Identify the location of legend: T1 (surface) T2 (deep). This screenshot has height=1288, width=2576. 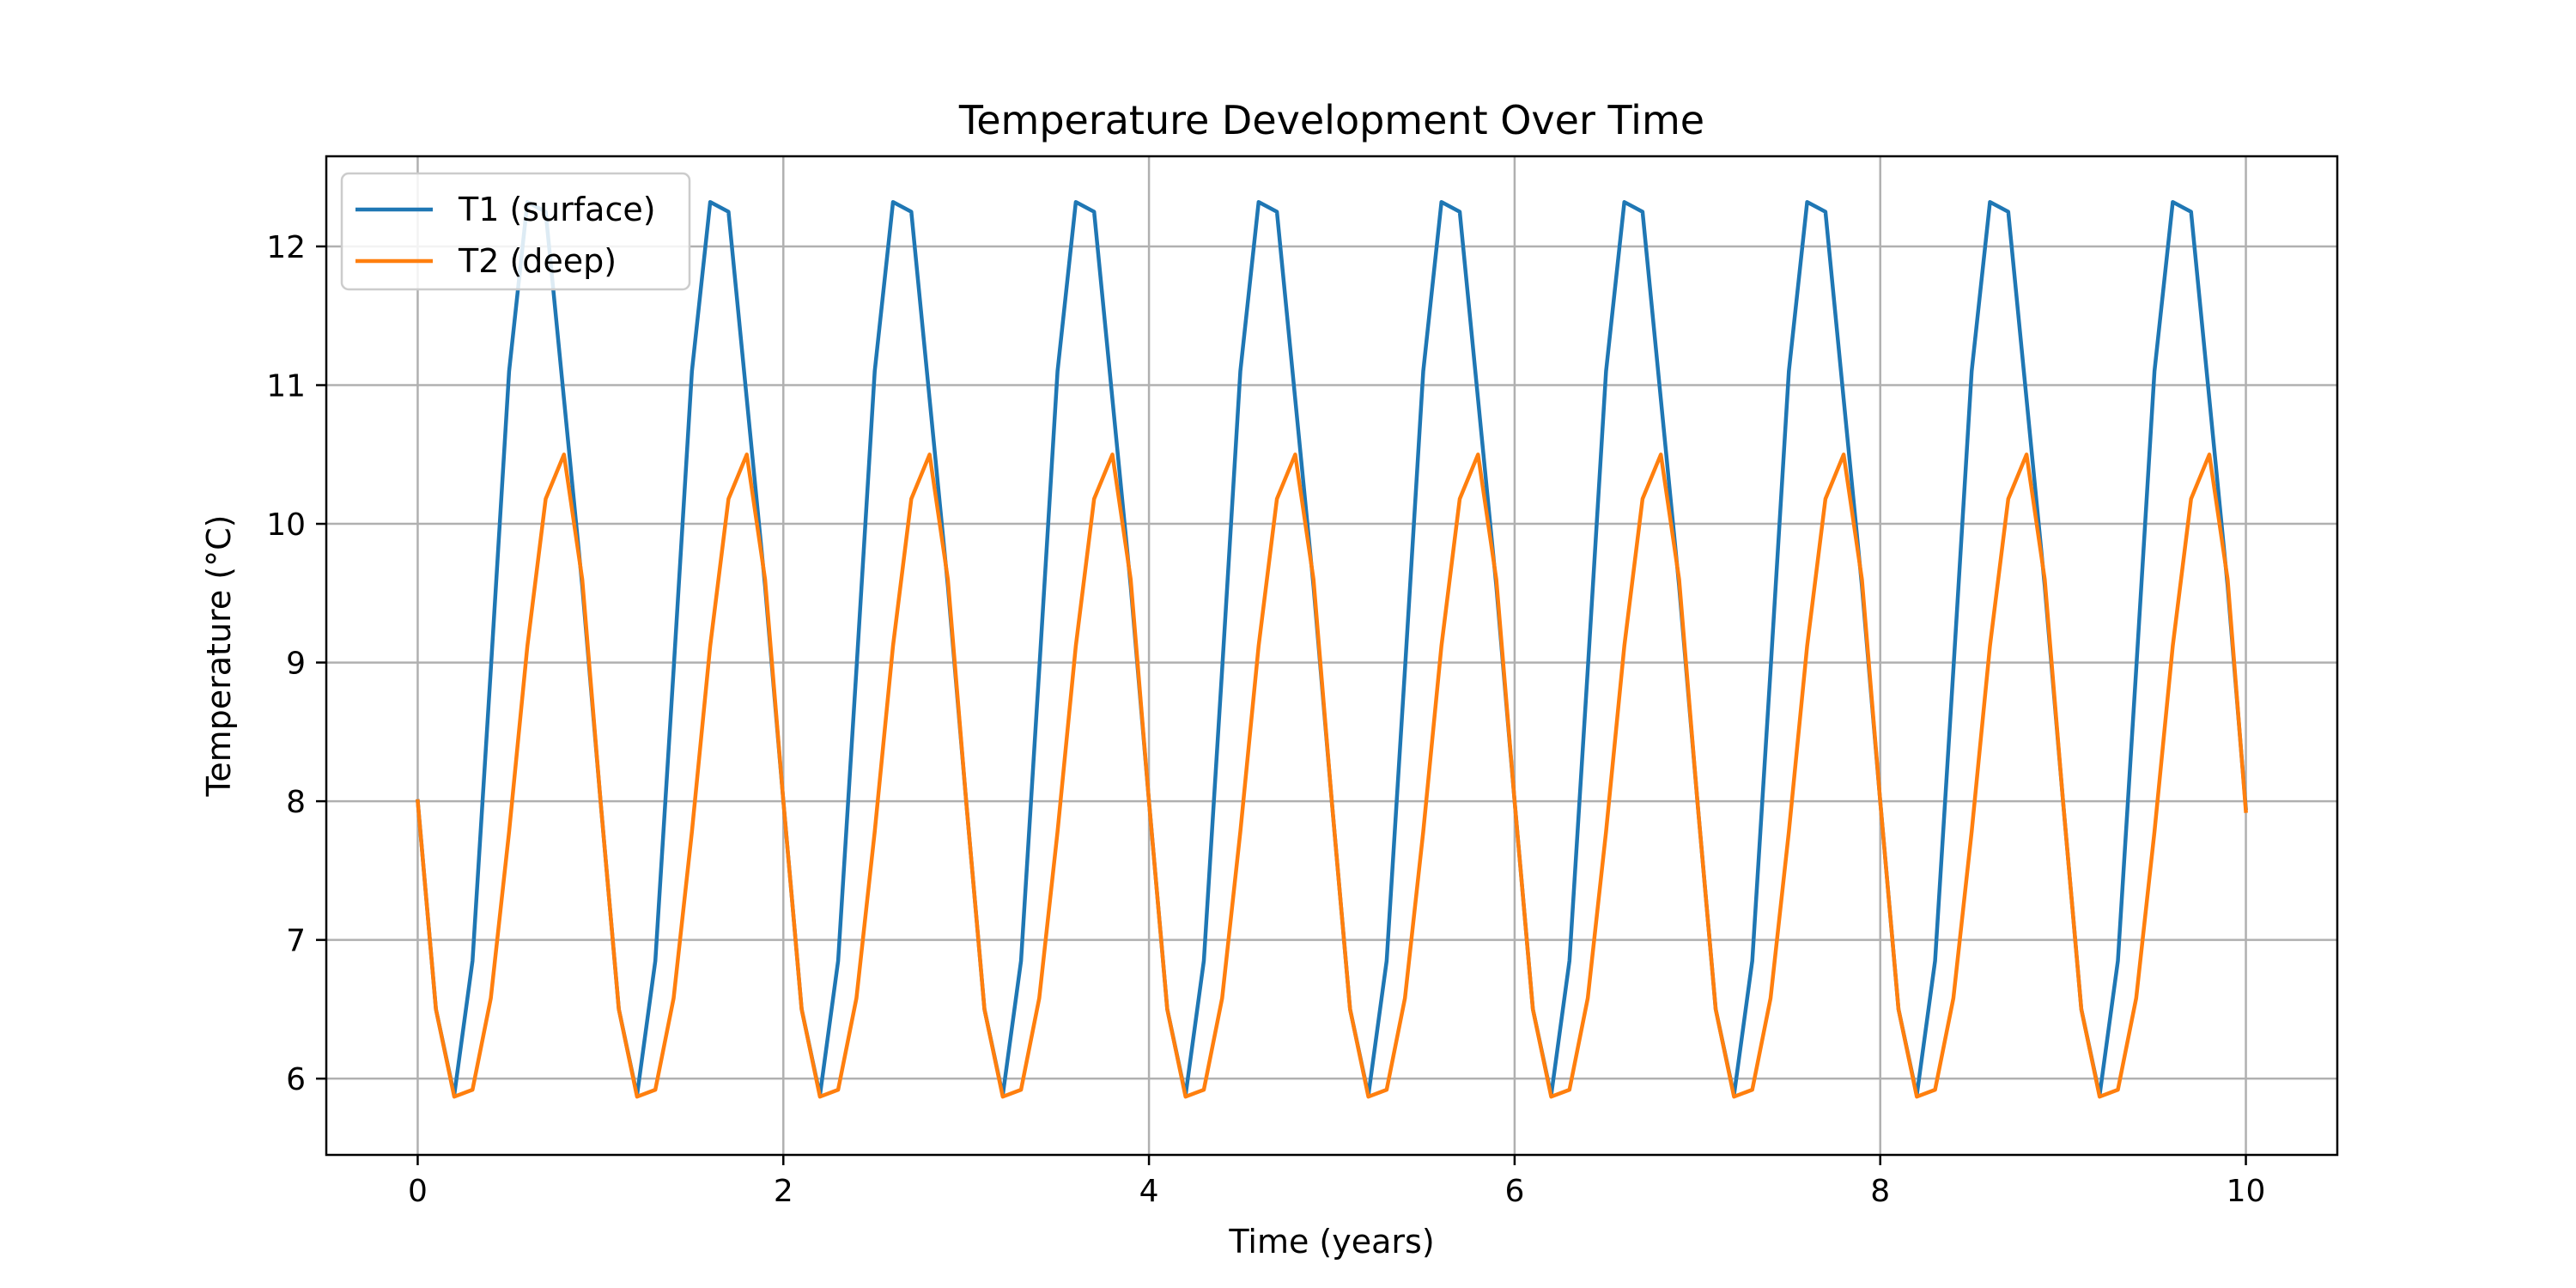
(515, 231).